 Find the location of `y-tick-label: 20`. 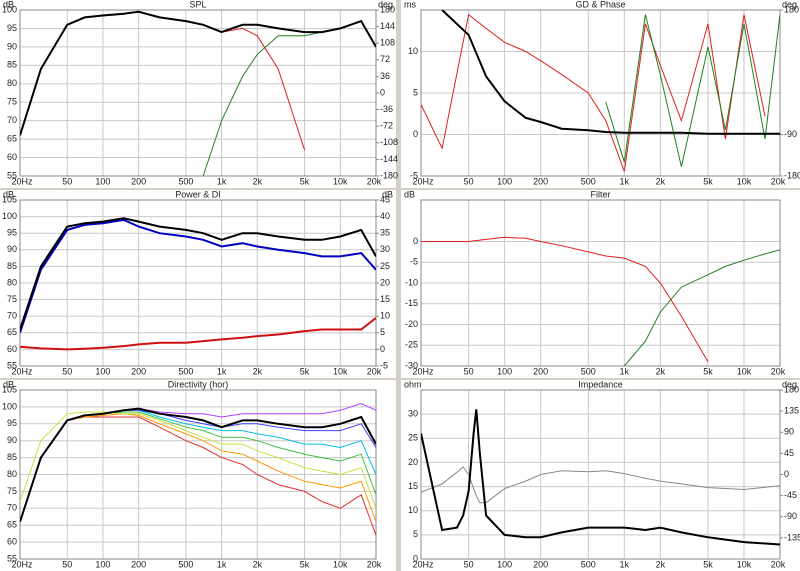

y-tick-label: 20 is located at coordinates (413, 462).